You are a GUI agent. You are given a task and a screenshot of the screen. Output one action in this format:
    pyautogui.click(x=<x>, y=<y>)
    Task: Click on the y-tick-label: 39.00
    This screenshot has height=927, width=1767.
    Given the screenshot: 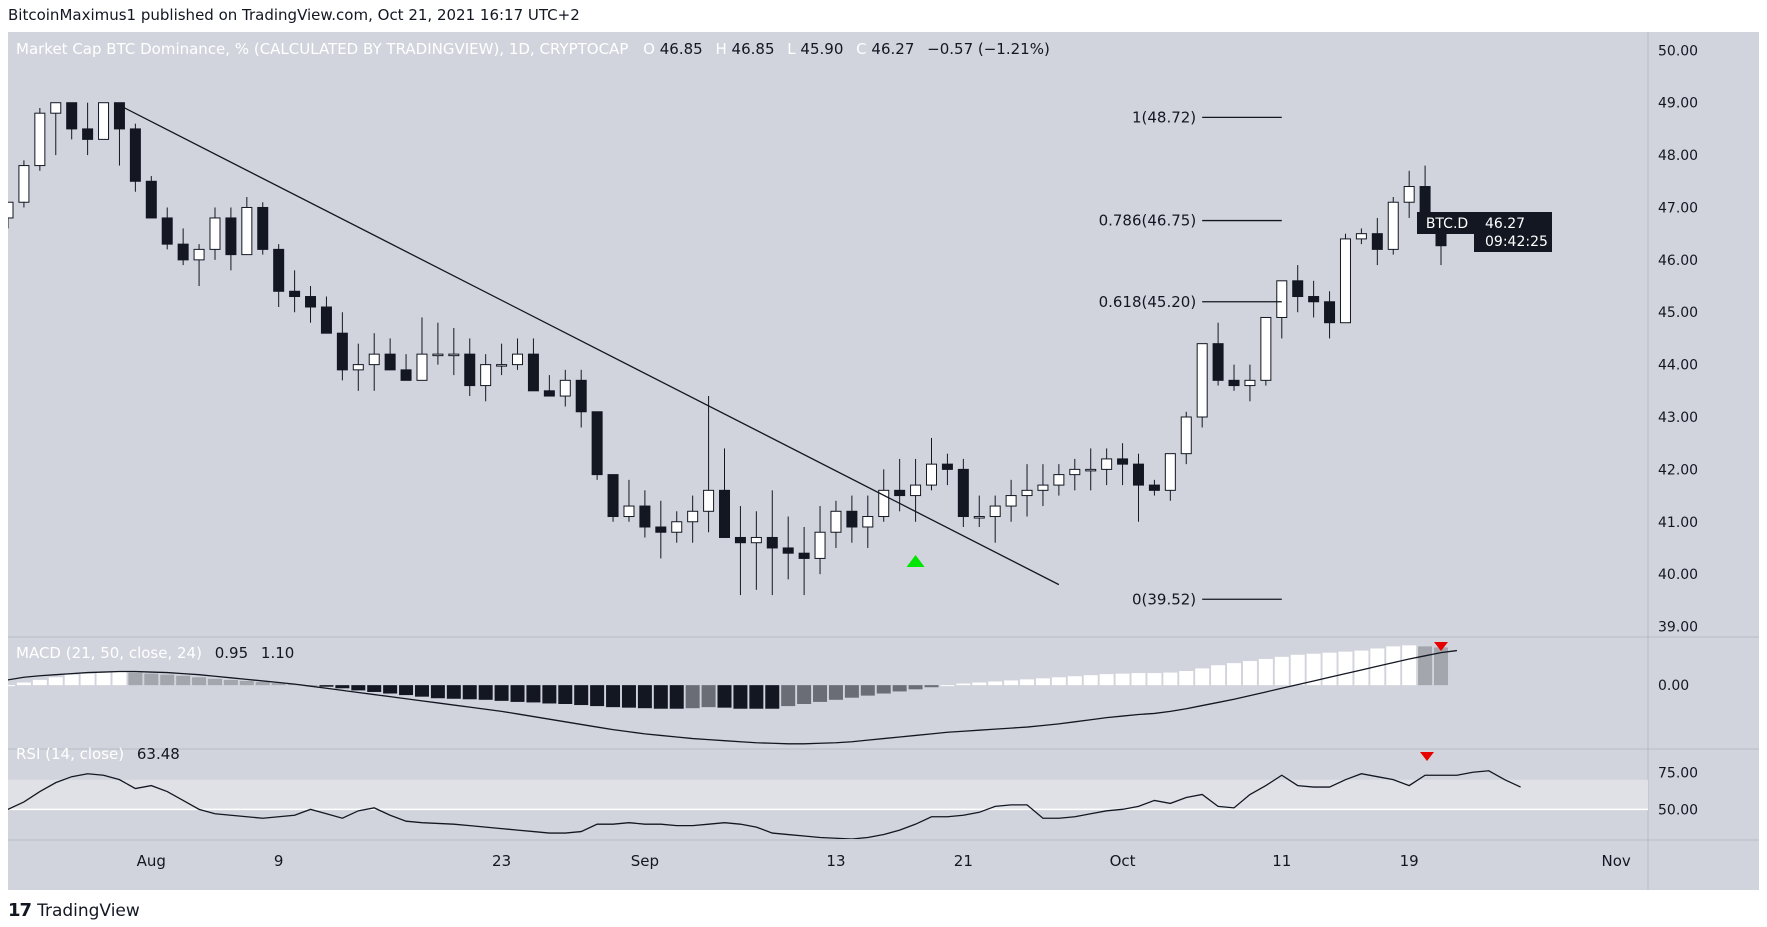 What is the action you would take?
    pyautogui.click(x=1678, y=628)
    